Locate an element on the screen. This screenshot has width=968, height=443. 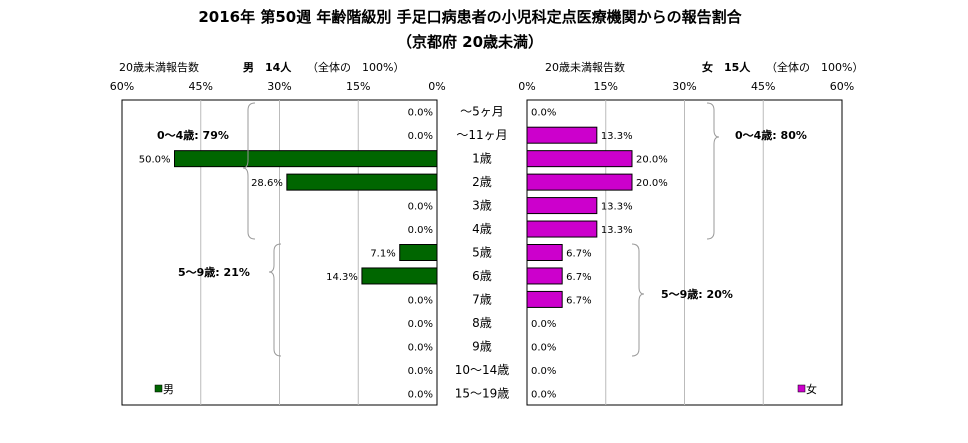
right-axis-ticks: 0% 15% 30% 45% 60% is located at coordinates (686, 86).